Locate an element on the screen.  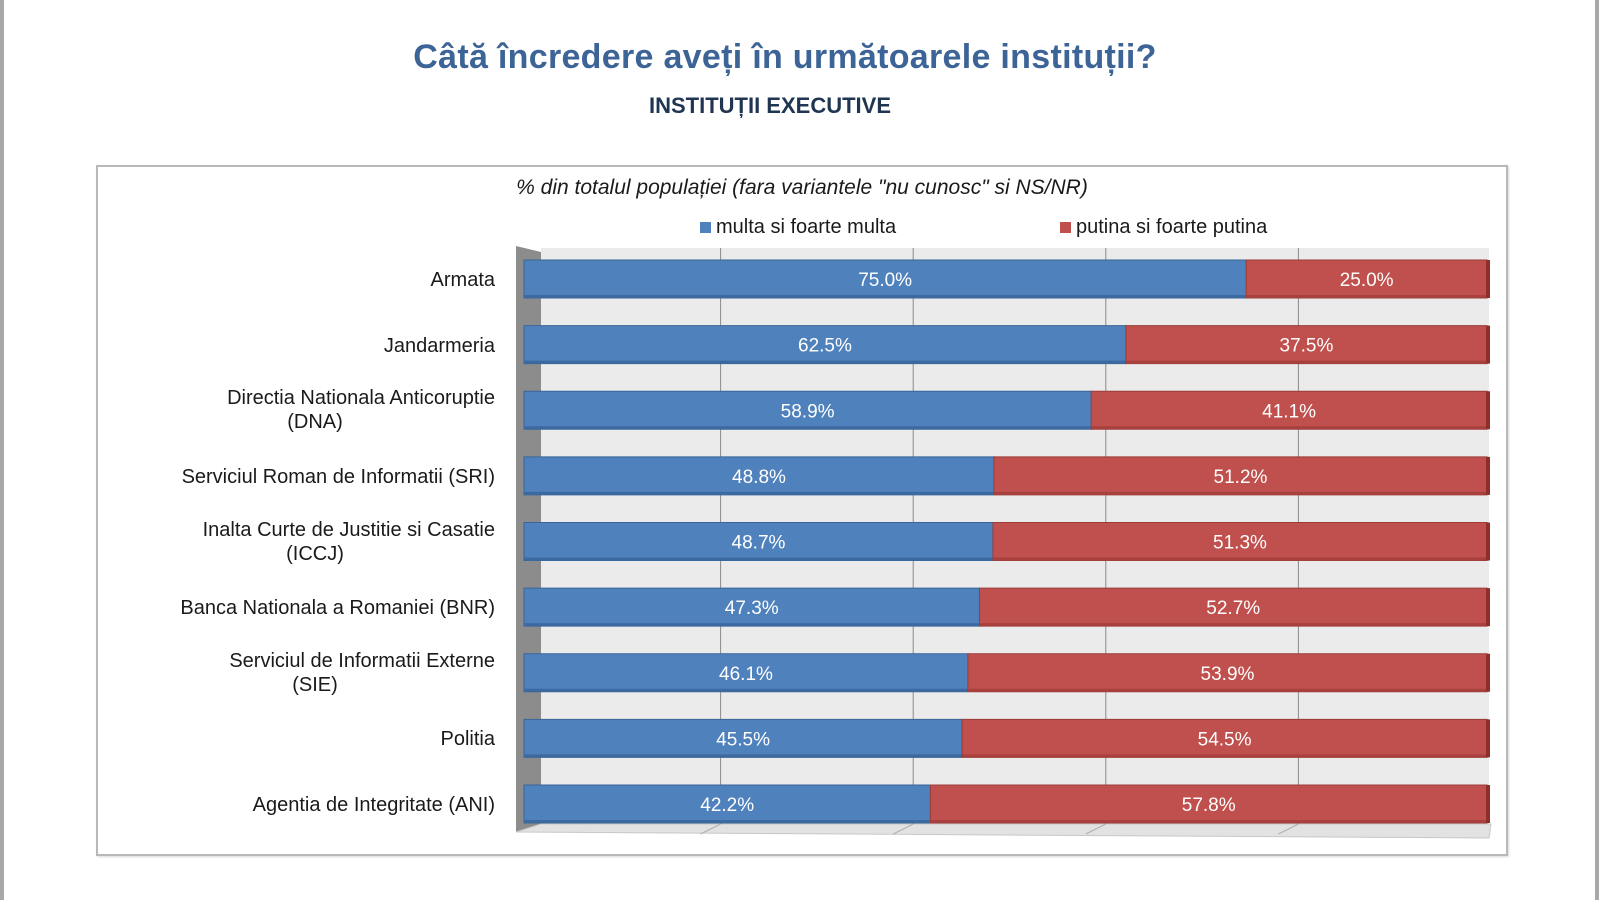
category-label: Serviciul de Informatii Externe (SIE) is located at coordinates (285, 673).